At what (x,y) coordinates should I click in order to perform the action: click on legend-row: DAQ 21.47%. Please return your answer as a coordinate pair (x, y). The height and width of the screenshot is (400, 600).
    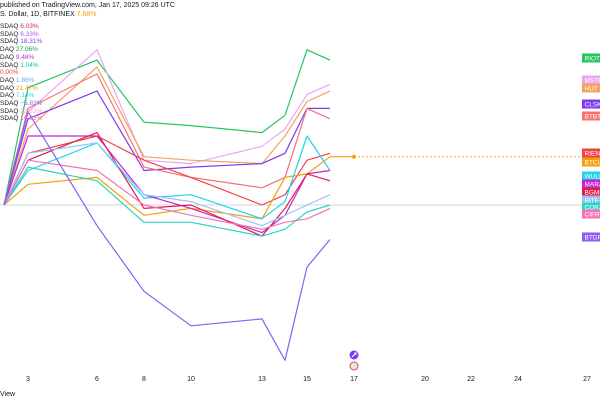
    Looking at the image, I should click on (19, 88).